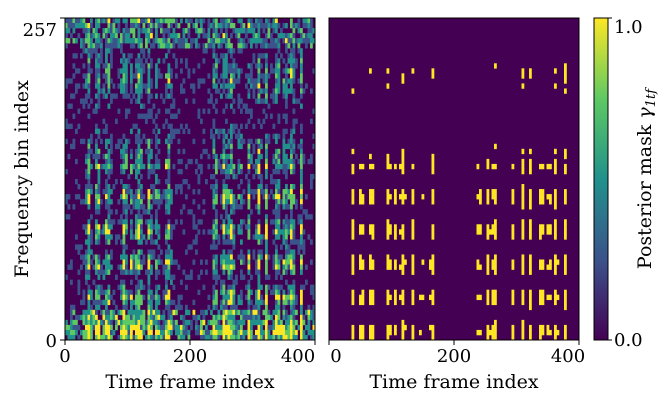 The width and height of the screenshot is (664, 393). What do you see at coordinates (231, 222) in the screenshot?
I see `left-cells-cell-1934` at bounding box center [231, 222].